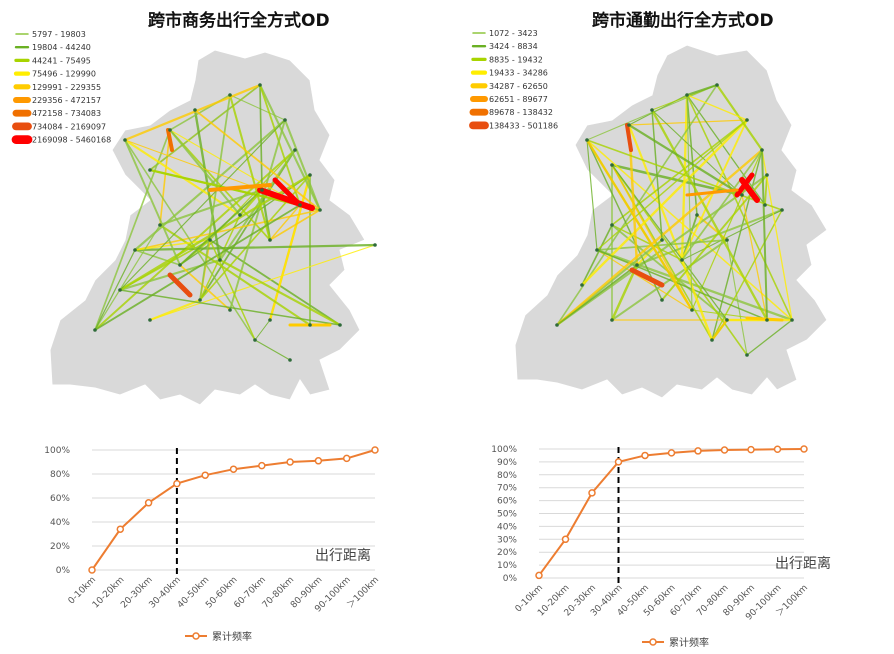 The image size is (894, 654). I want to click on legend-label: 44241 - 75495, so click(61, 60).